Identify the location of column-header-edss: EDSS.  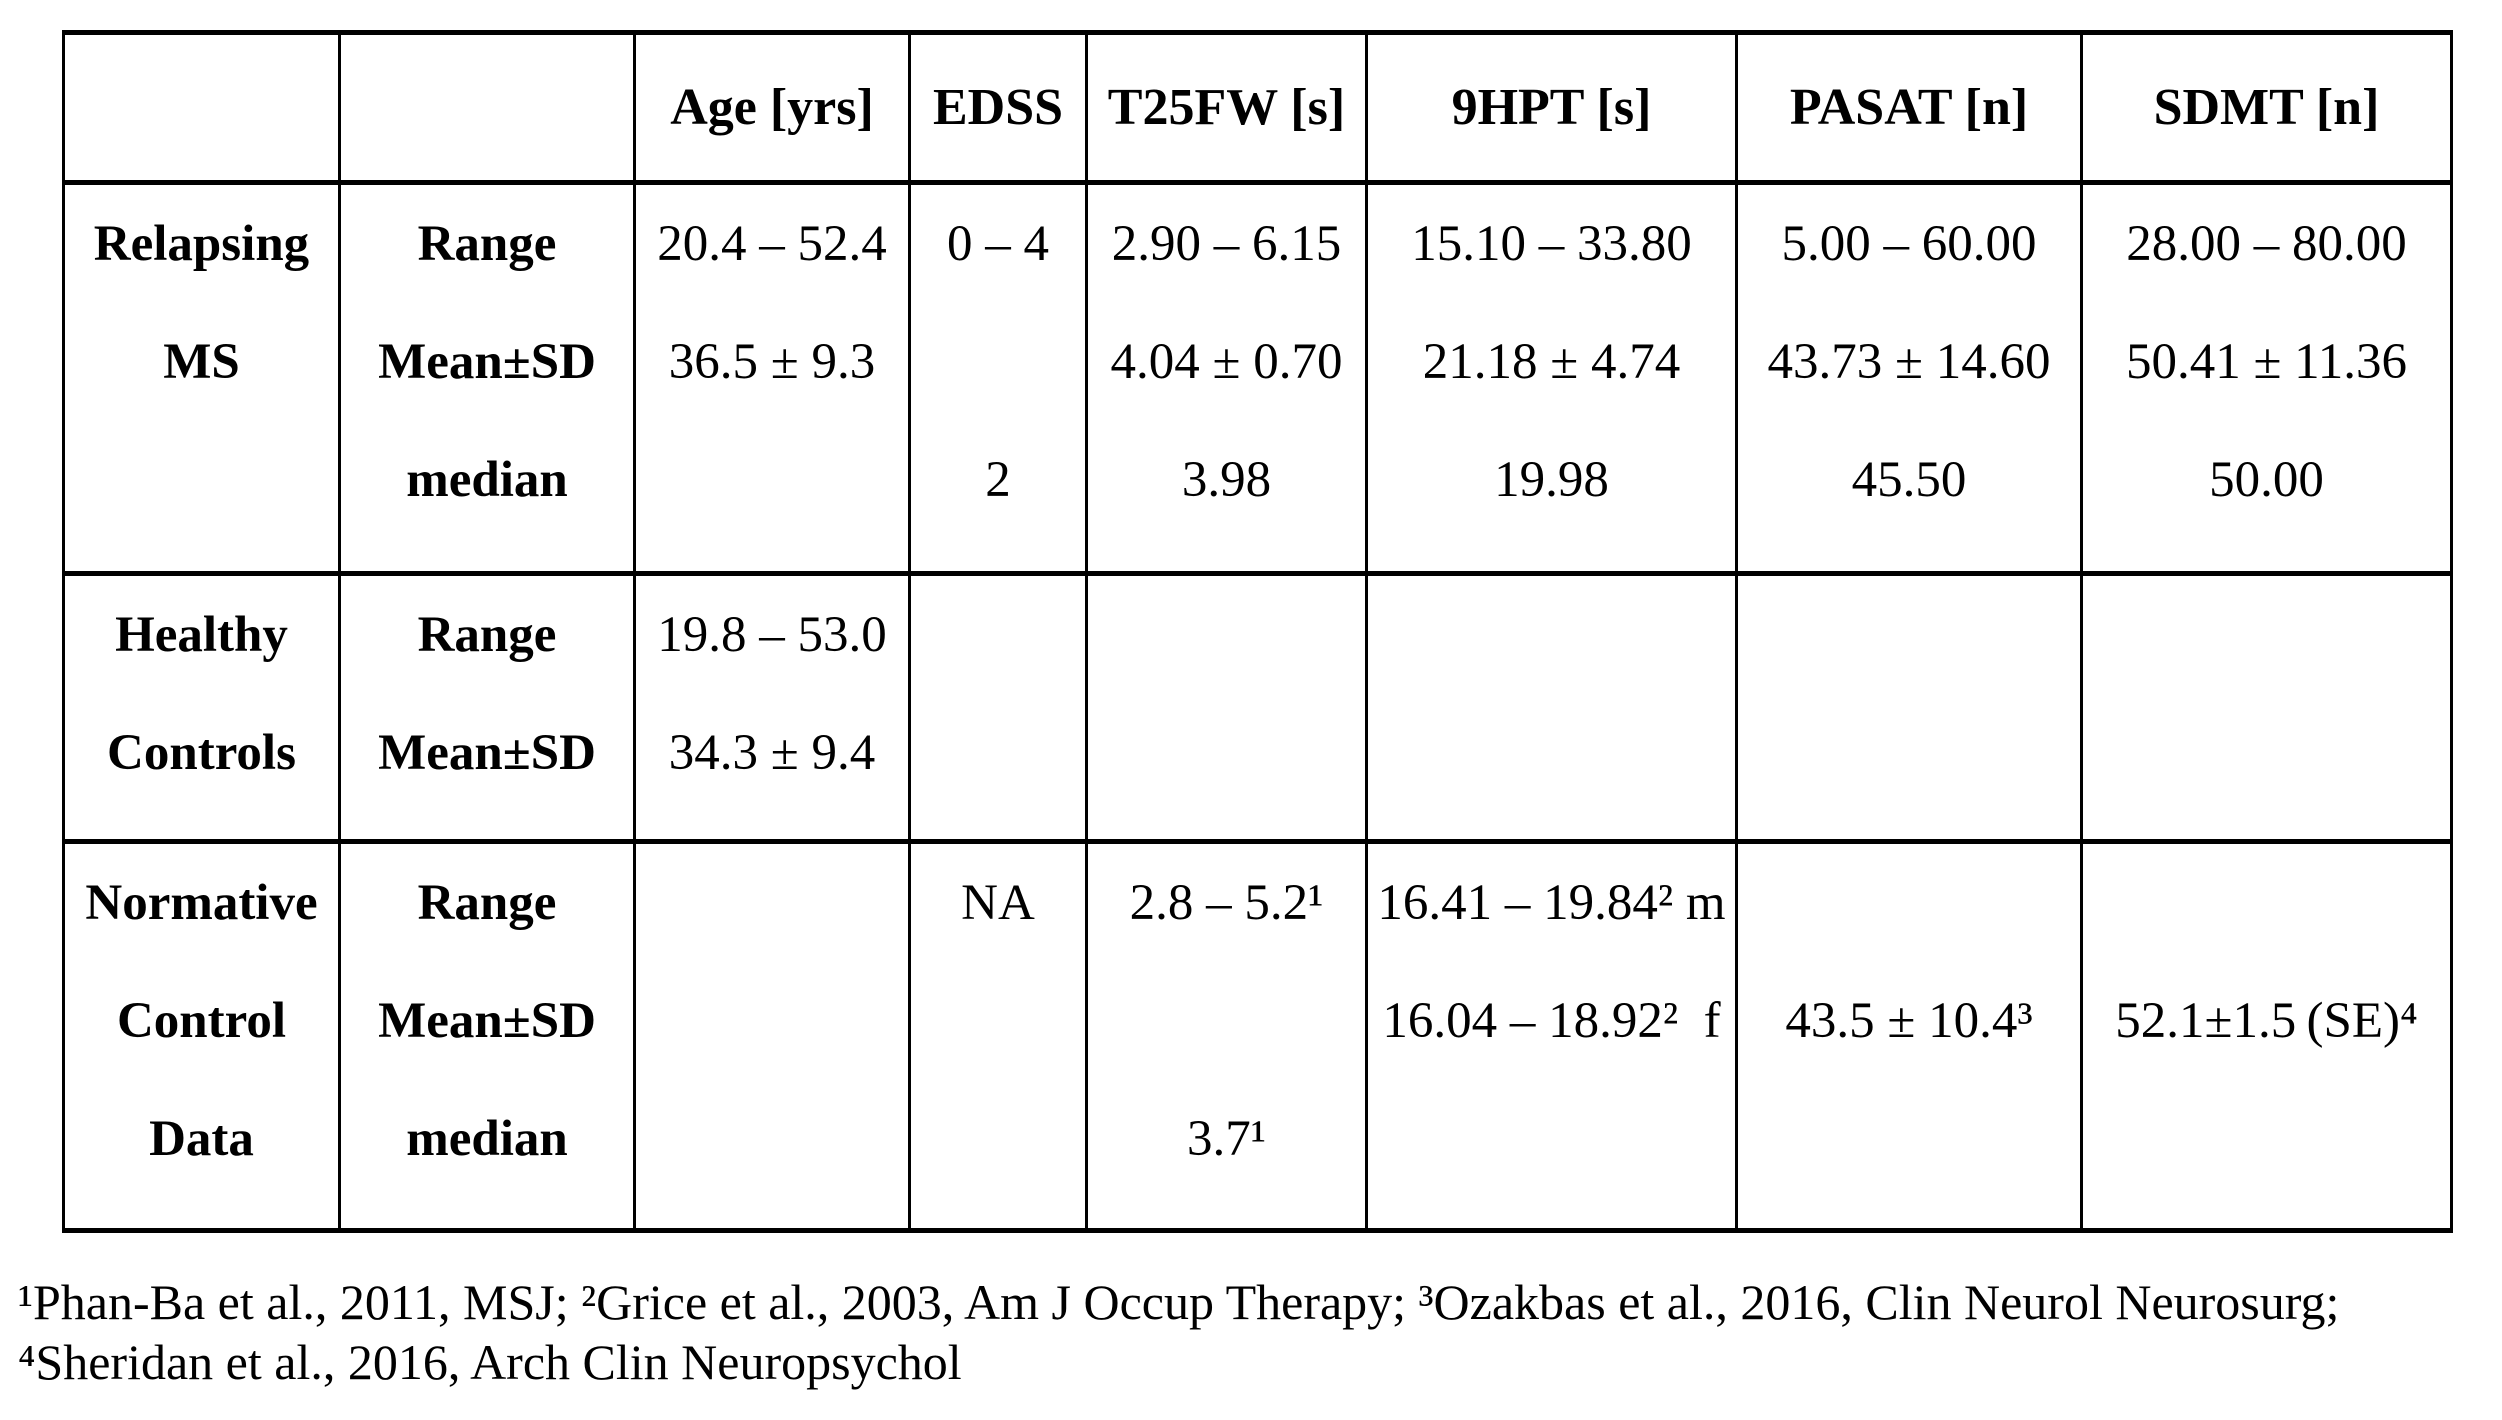
(998, 107).